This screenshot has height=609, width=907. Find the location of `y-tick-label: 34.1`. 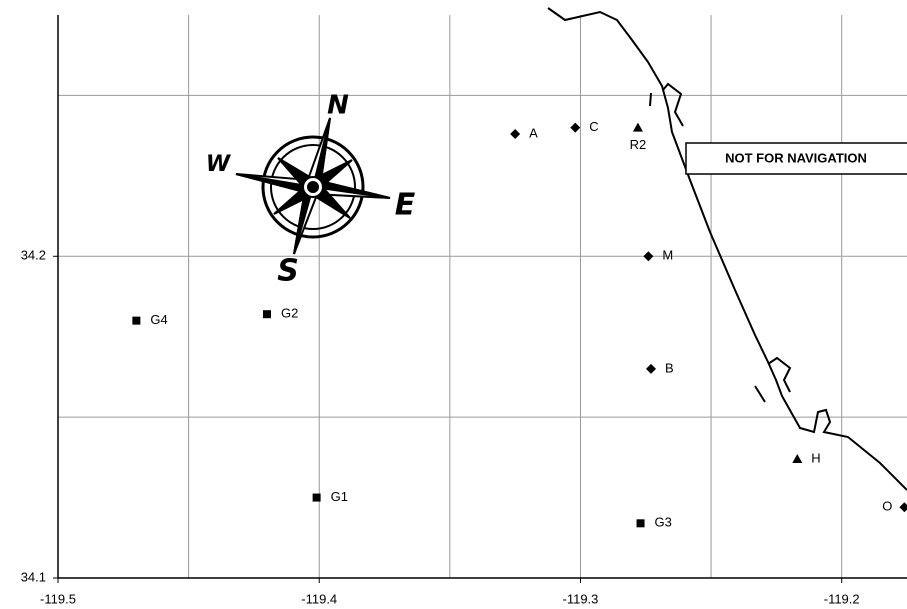

y-tick-label: 34.1 is located at coordinates (33, 576).